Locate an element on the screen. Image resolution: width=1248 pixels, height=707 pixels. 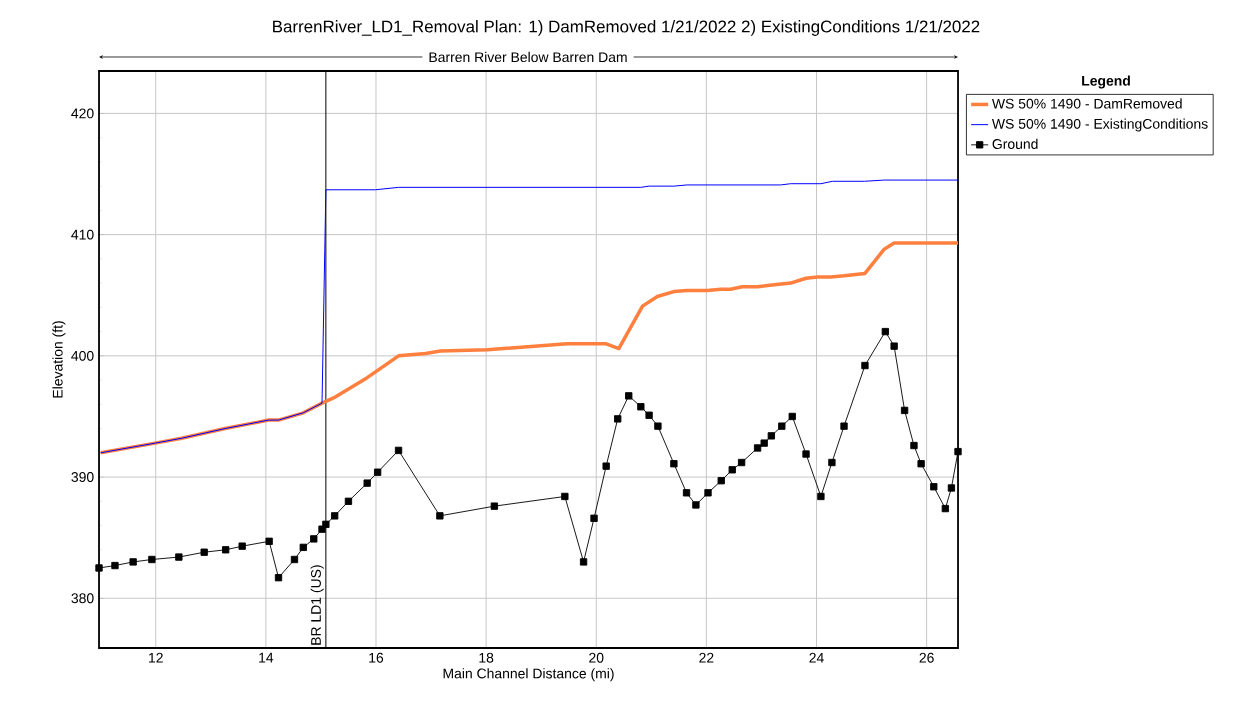
y-tick-label: 400 is located at coordinates (82, 355).